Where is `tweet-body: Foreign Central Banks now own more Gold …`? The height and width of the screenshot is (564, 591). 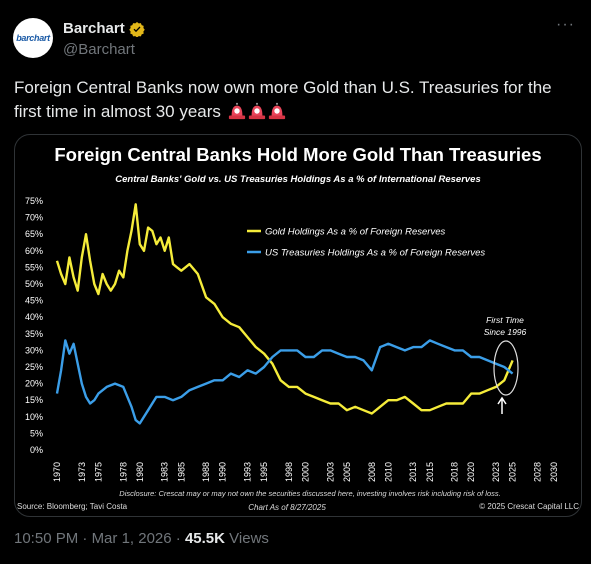
tweet-body: Foreign Central Banks now own more Gold … is located at coordinates (283, 99).